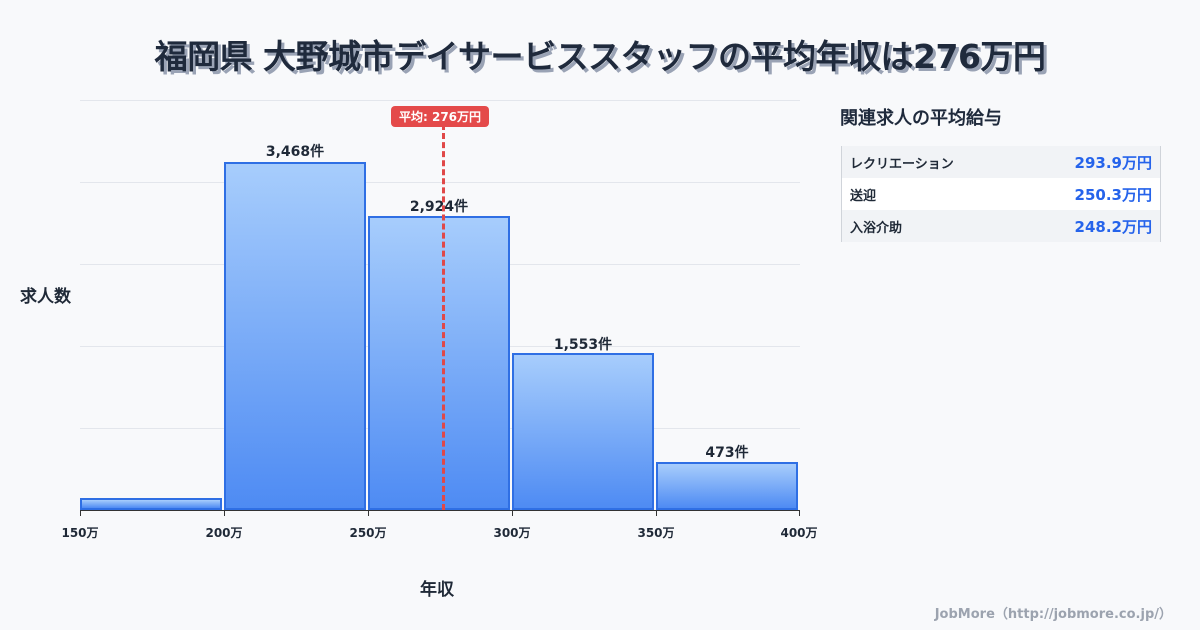  Describe the element at coordinates (440, 510) in the screenshot. I see `x-axis` at that location.